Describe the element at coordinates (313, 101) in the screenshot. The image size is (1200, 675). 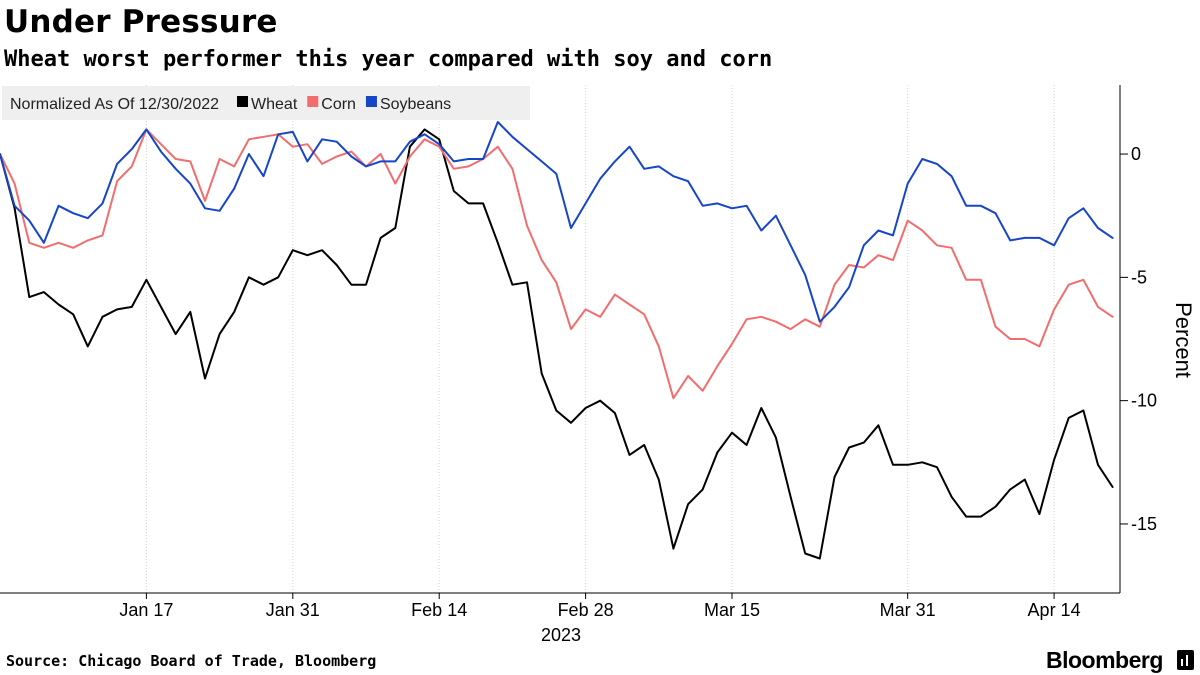
I see `legend-swatch-corn` at that location.